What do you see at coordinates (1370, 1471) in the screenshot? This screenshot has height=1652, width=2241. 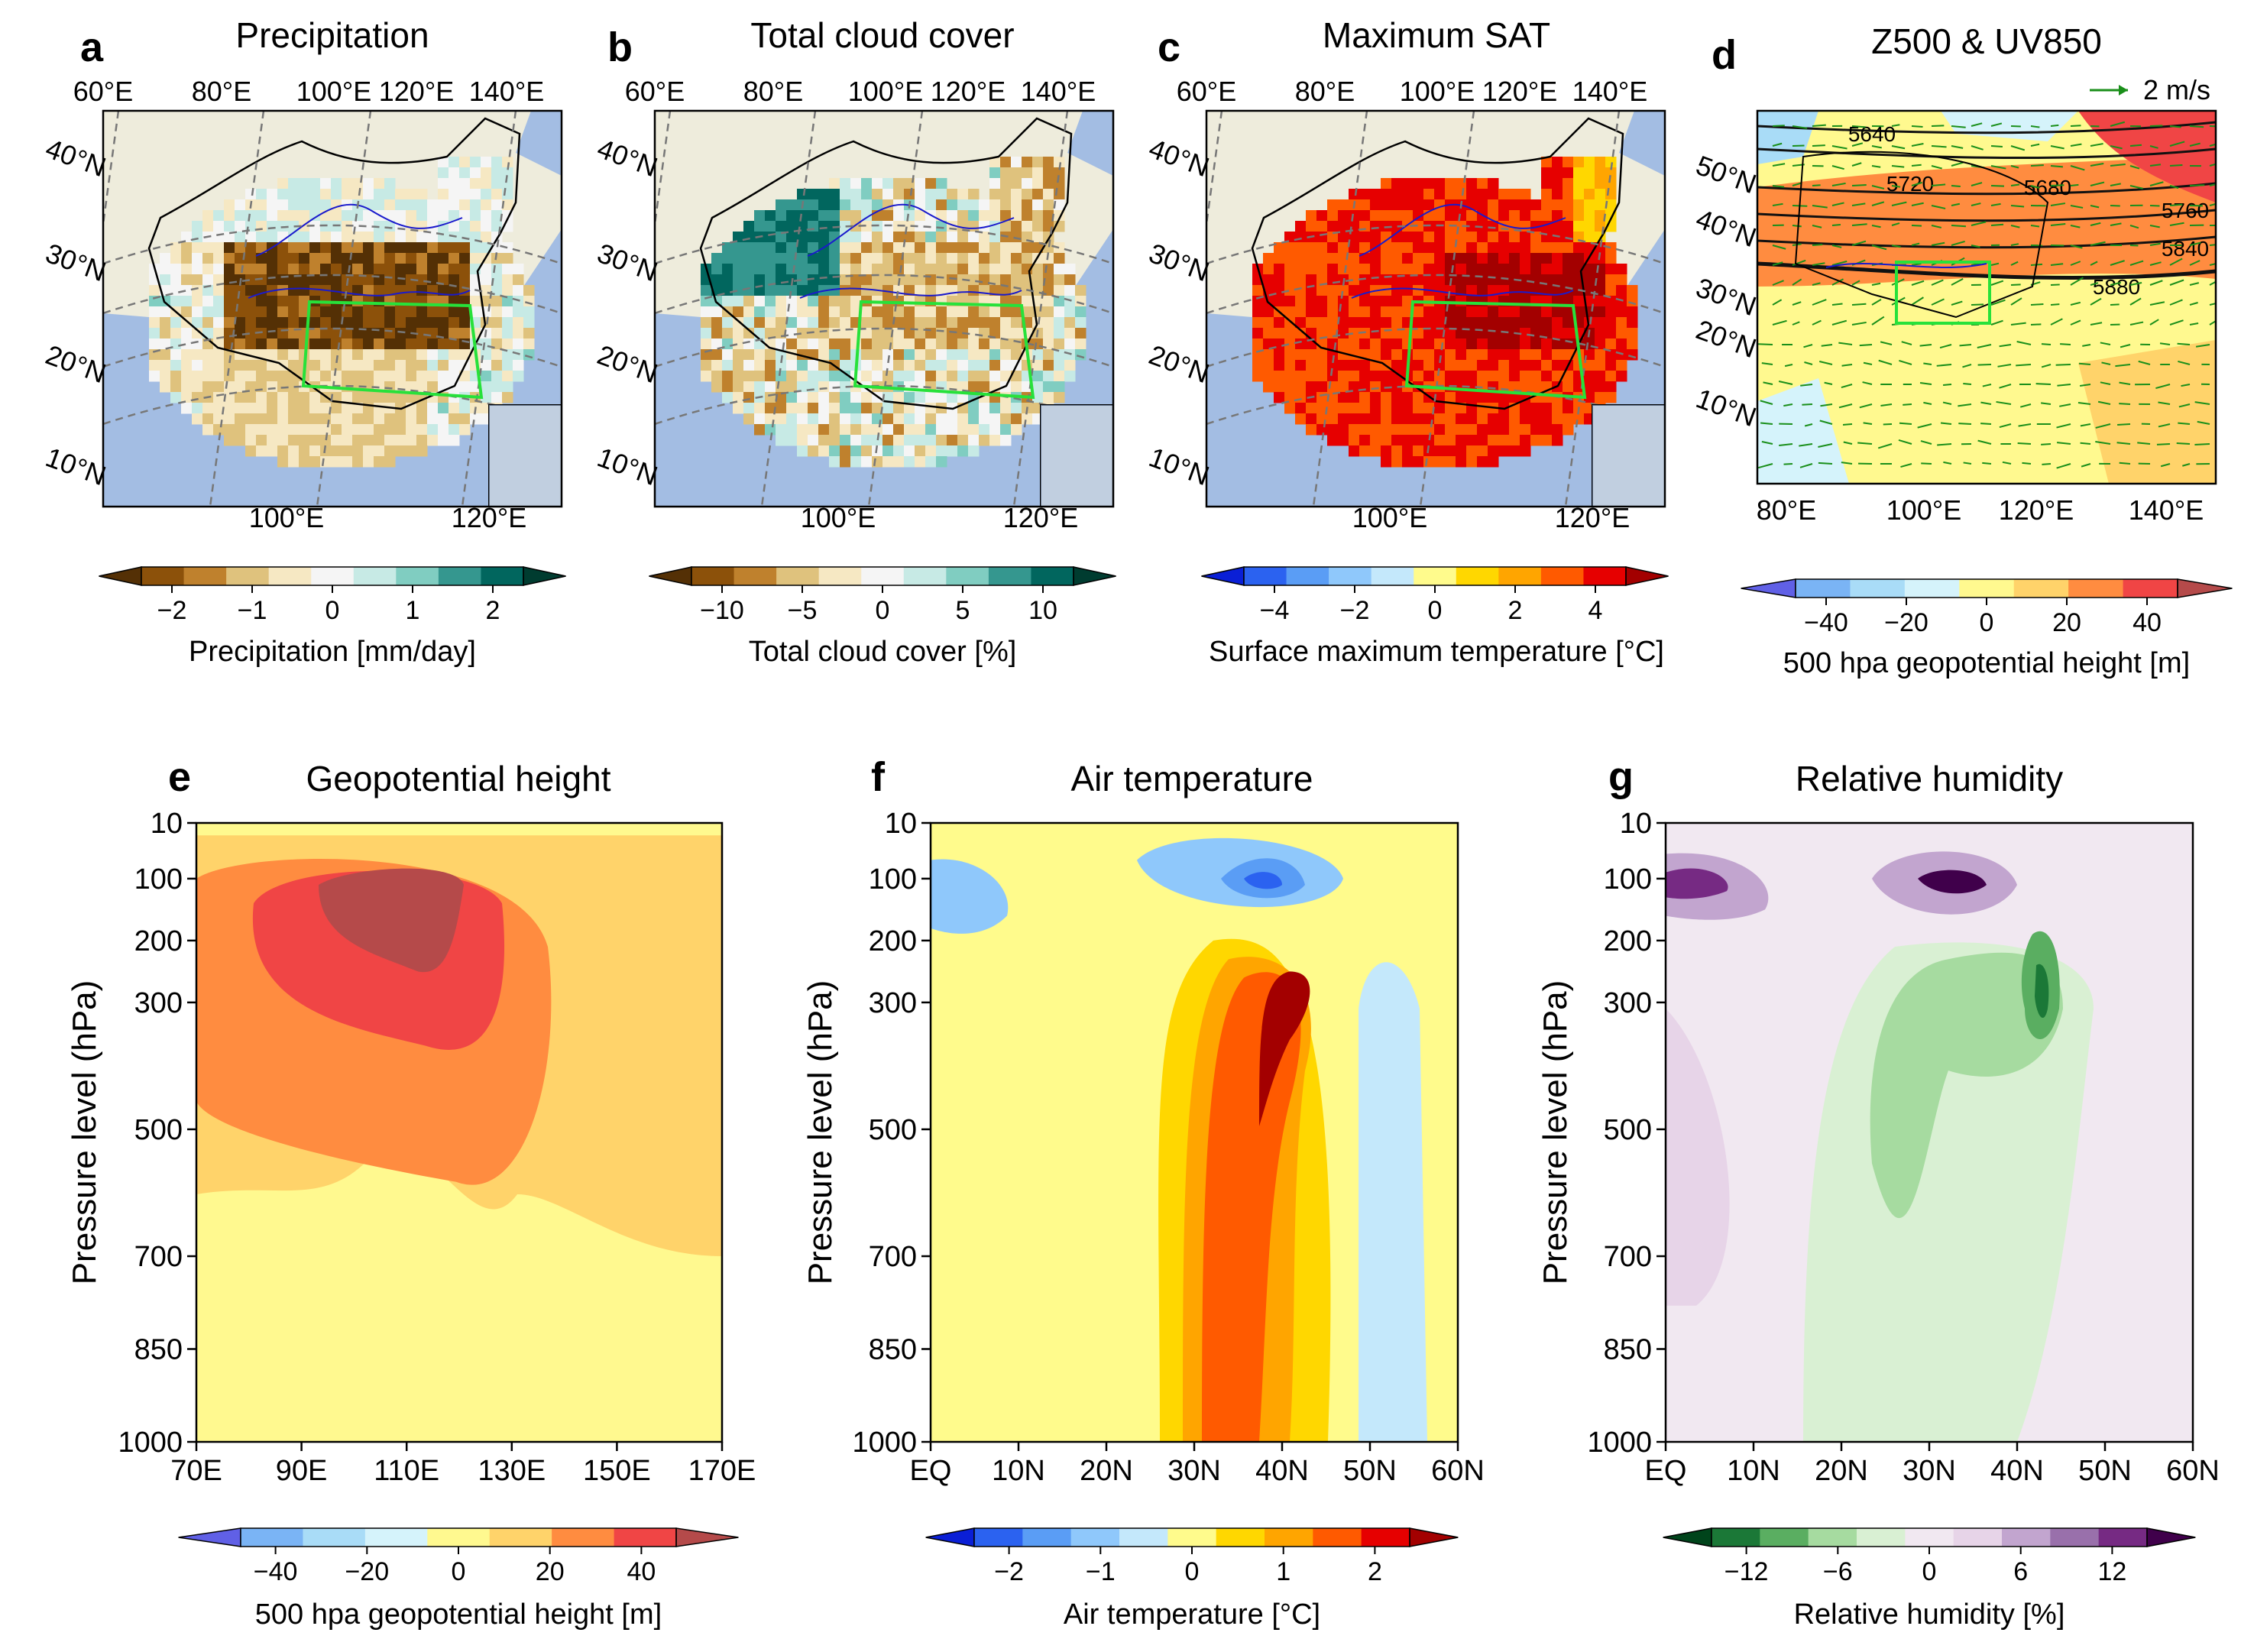 I see `x-tick-label: 50N` at bounding box center [1370, 1471].